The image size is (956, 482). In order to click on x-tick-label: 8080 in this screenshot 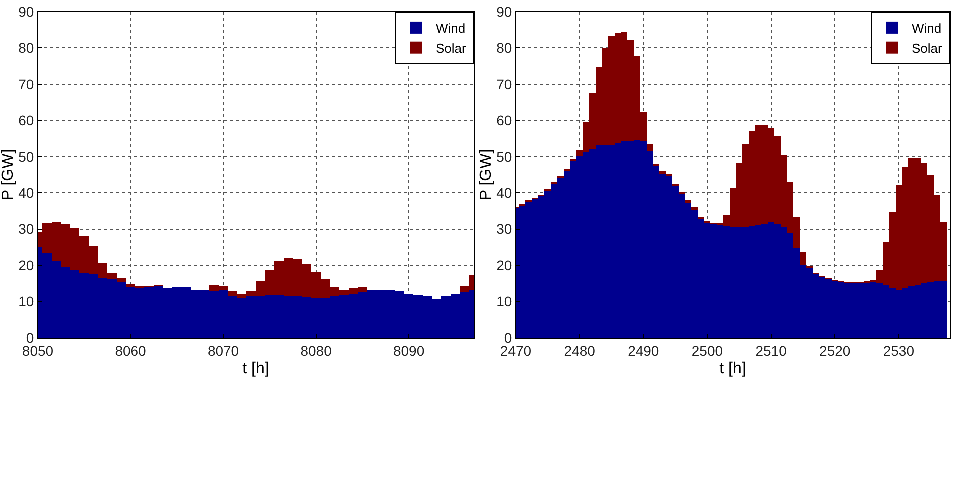, I will do `click(316, 350)`.